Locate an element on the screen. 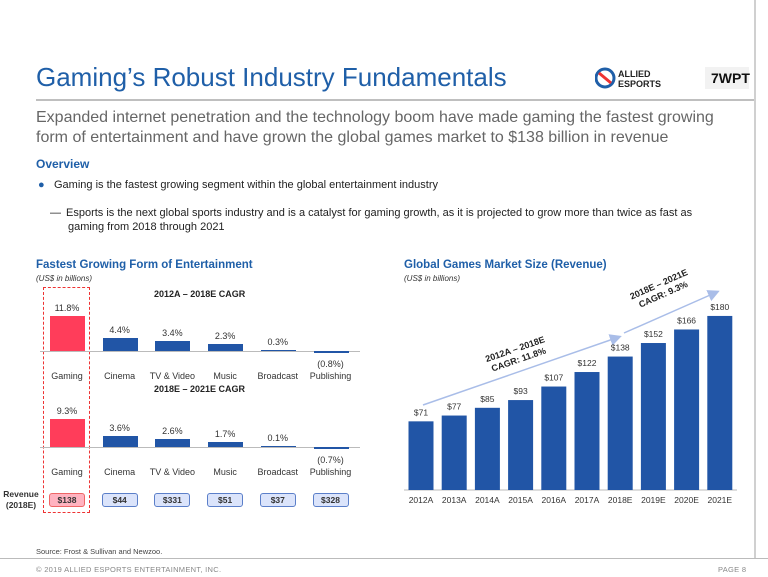  header-divider is located at coordinates (395, 100).